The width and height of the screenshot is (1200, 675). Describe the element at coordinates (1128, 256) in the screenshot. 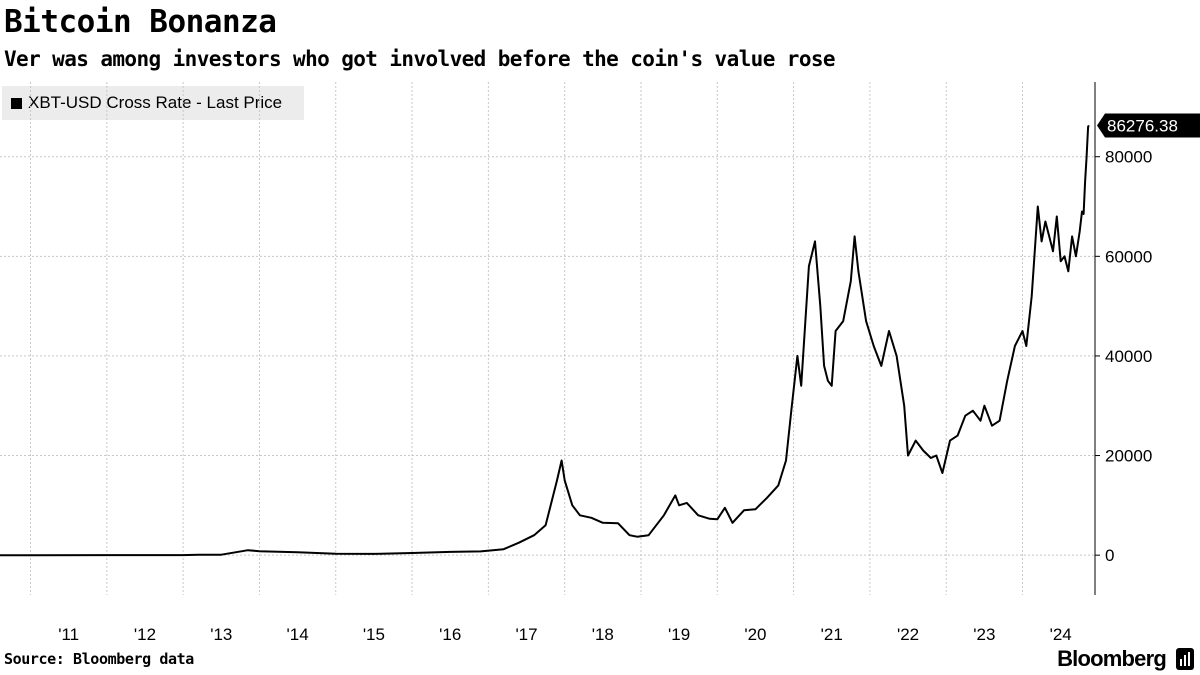

I see `y-tick-label: 60000` at that location.